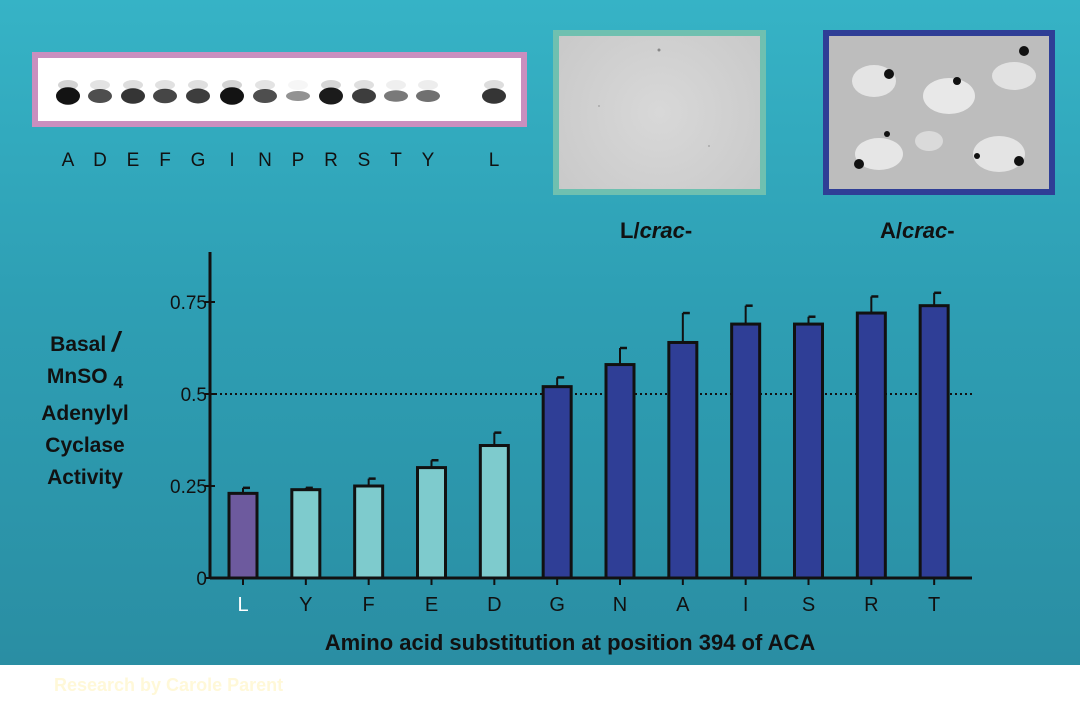 The width and height of the screenshot is (1083, 701). I want to click on bar-L, so click(243, 535).